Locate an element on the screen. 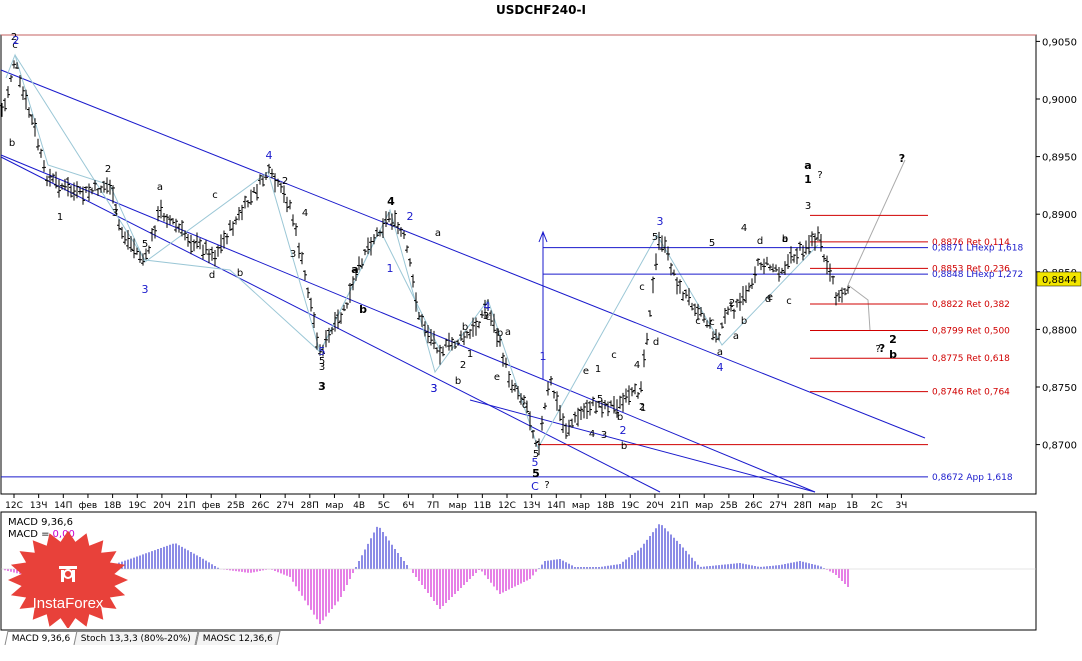 The height and width of the screenshot is (661, 1082). wave-label: a is located at coordinates (160, 187).